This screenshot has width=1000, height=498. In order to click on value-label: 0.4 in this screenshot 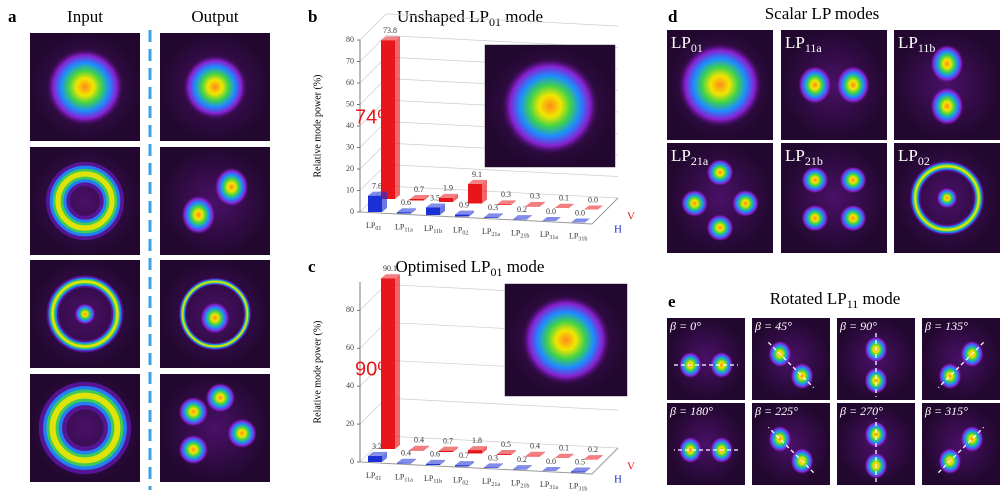, I will do `click(535, 446)`.